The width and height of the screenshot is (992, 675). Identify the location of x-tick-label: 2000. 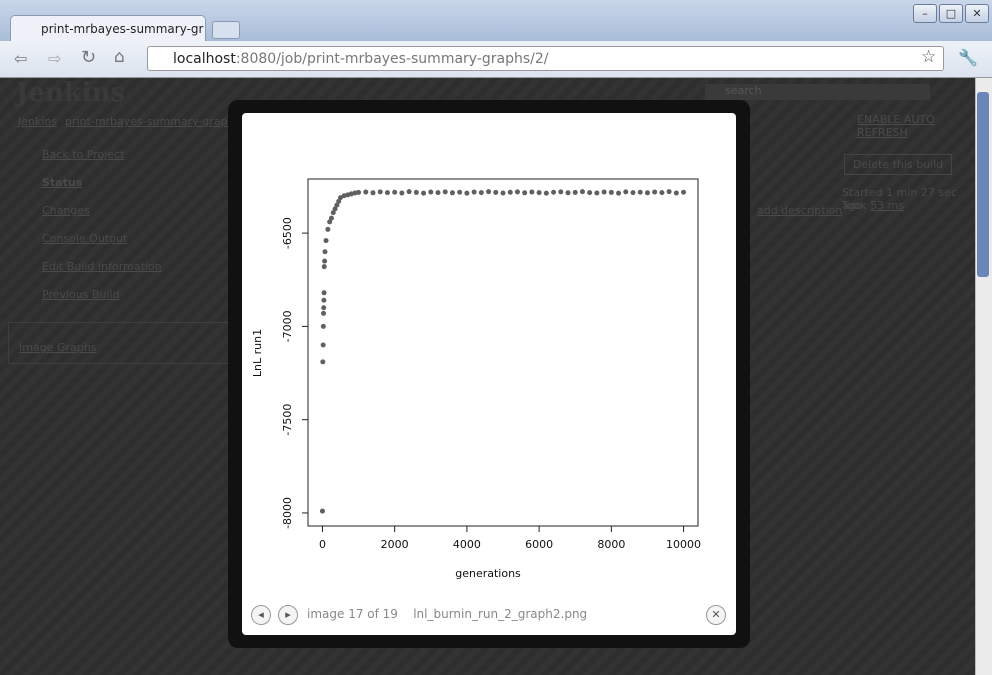
(395, 544).